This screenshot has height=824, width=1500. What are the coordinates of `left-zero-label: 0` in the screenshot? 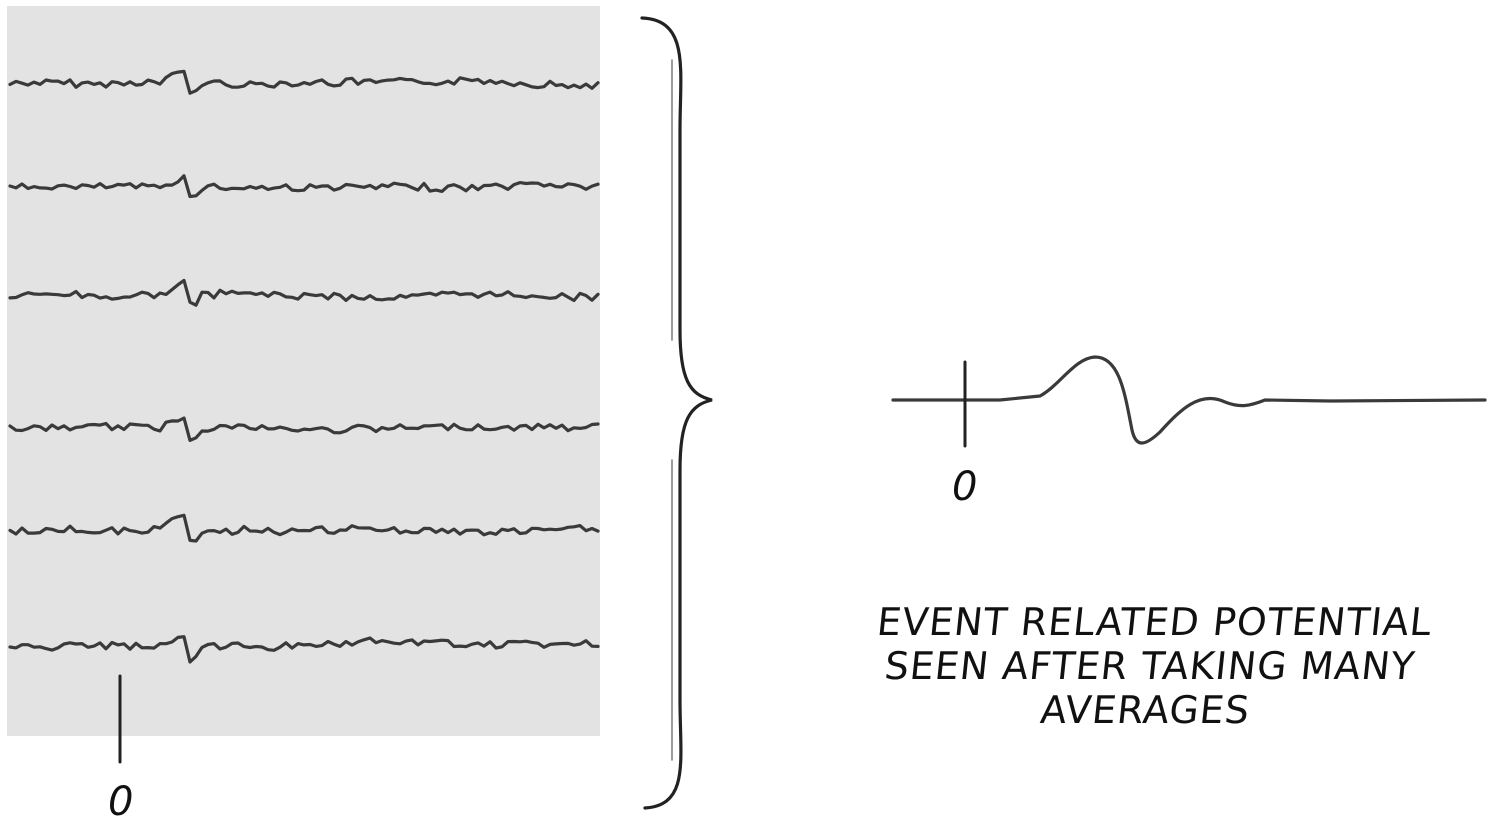 It's located at (120, 801).